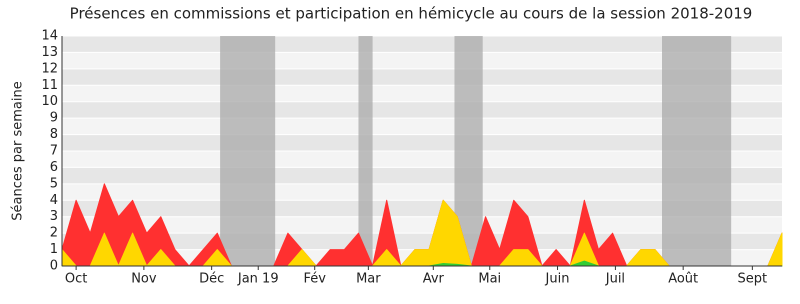 This screenshot has height=304, width=800. What do you see at coordinates (368, 279) in the screenshot?
I see `x-tick-label: Mar` at bounding box center [368, 279].